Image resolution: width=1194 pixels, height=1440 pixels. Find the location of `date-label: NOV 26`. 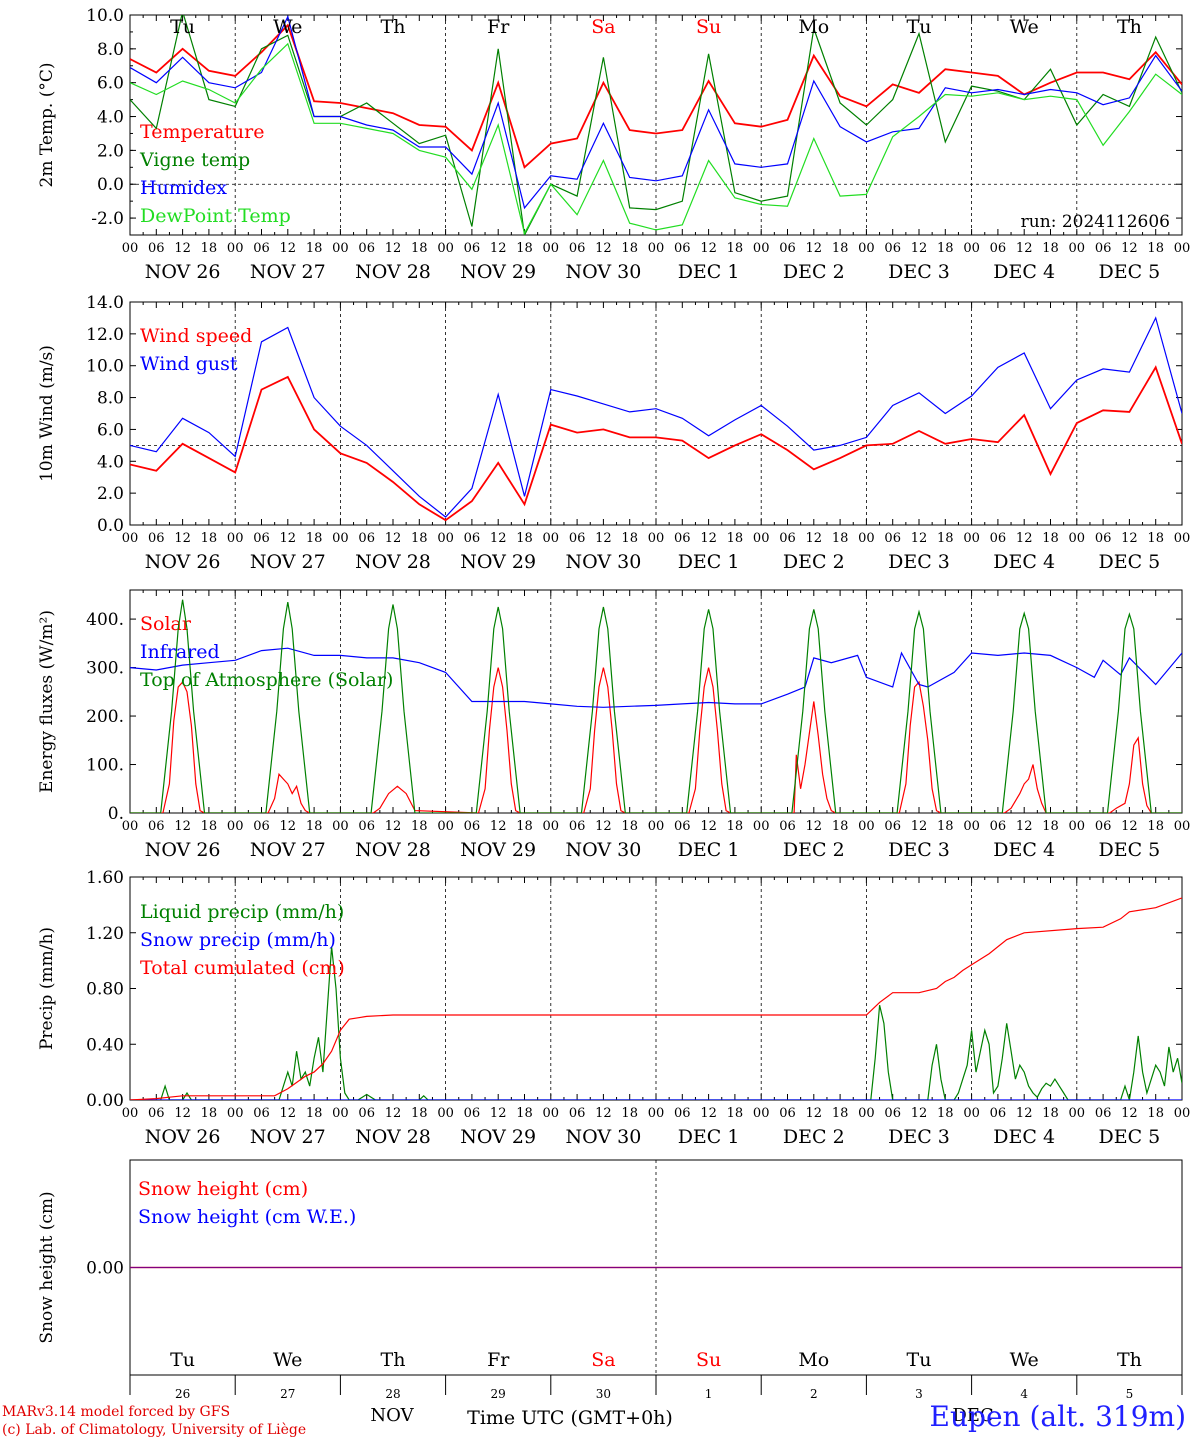

date-label: NOV 26 is located at coordinates (183, 850).